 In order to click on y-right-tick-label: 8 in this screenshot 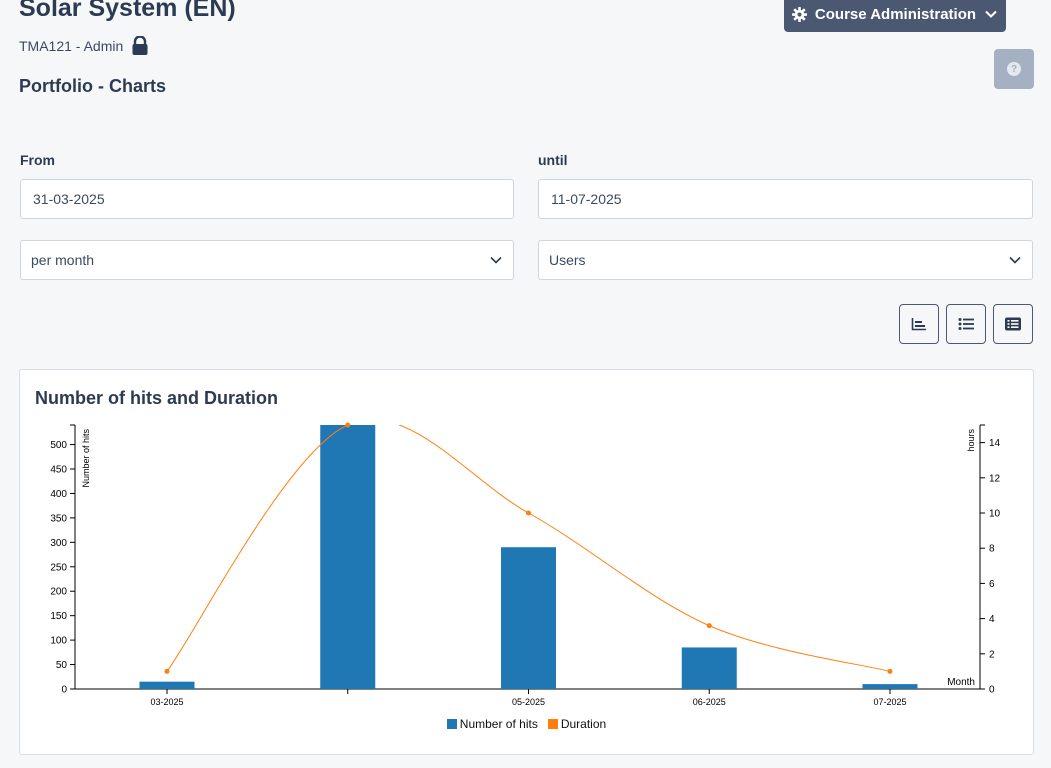, I will do `click(992, 549)`.